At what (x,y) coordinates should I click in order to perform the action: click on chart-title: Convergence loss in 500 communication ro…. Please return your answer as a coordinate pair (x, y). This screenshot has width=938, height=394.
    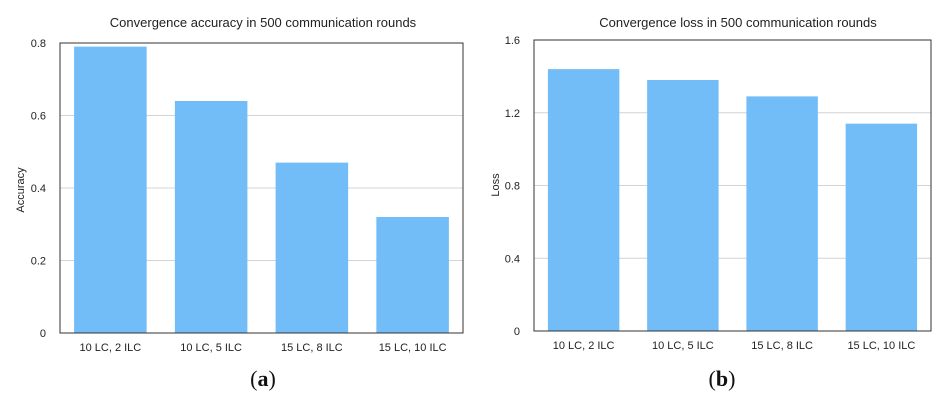
    Looking at the image, I should click on (738, 22).